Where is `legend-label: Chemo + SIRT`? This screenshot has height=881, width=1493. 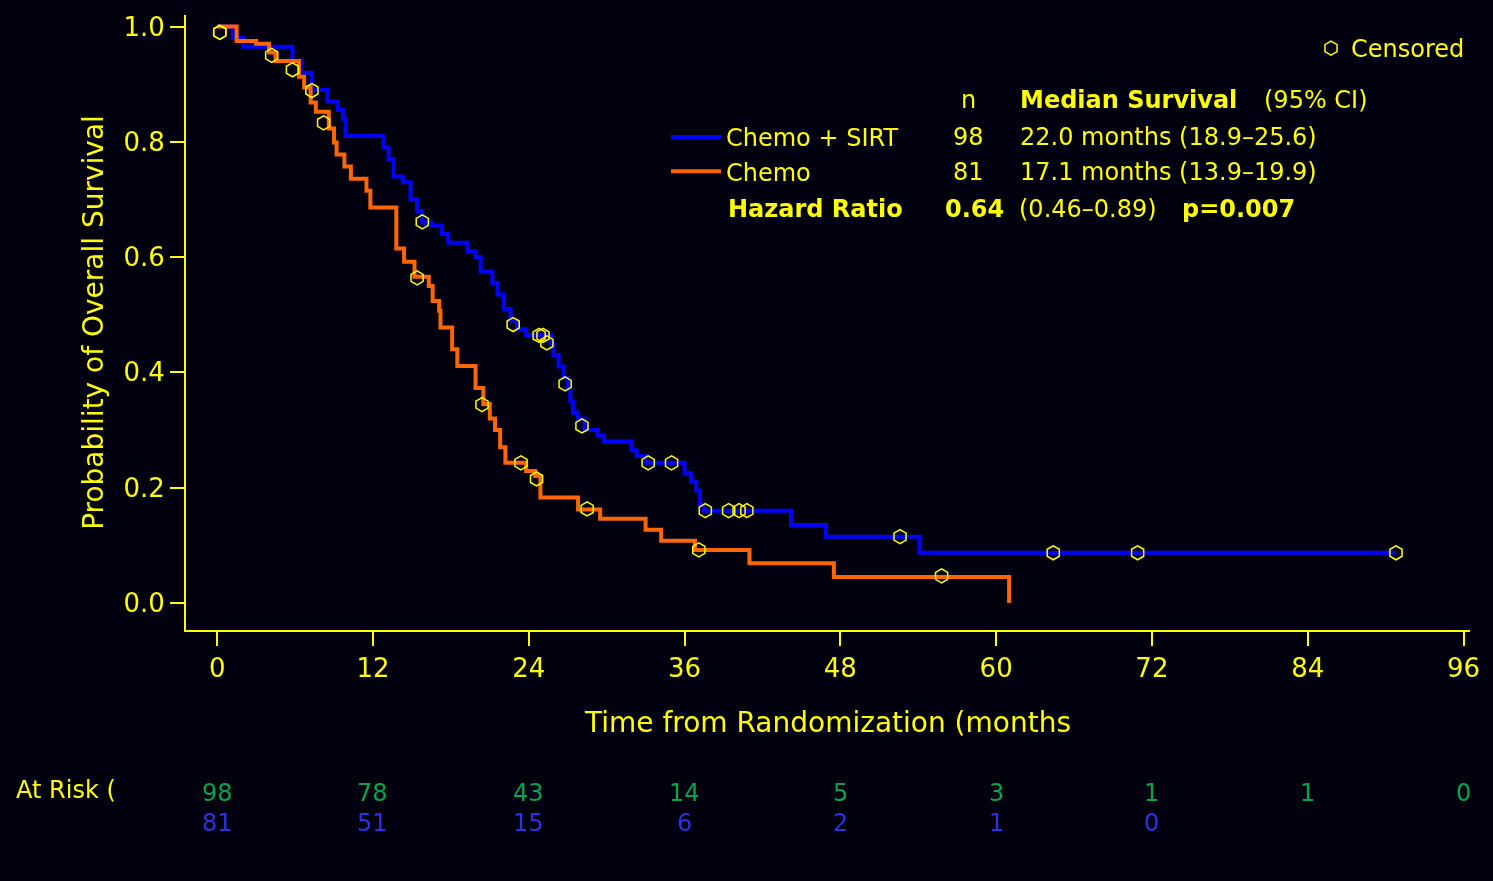 legend-label: Chemo + SIRT is located at coordinates (812, 138).